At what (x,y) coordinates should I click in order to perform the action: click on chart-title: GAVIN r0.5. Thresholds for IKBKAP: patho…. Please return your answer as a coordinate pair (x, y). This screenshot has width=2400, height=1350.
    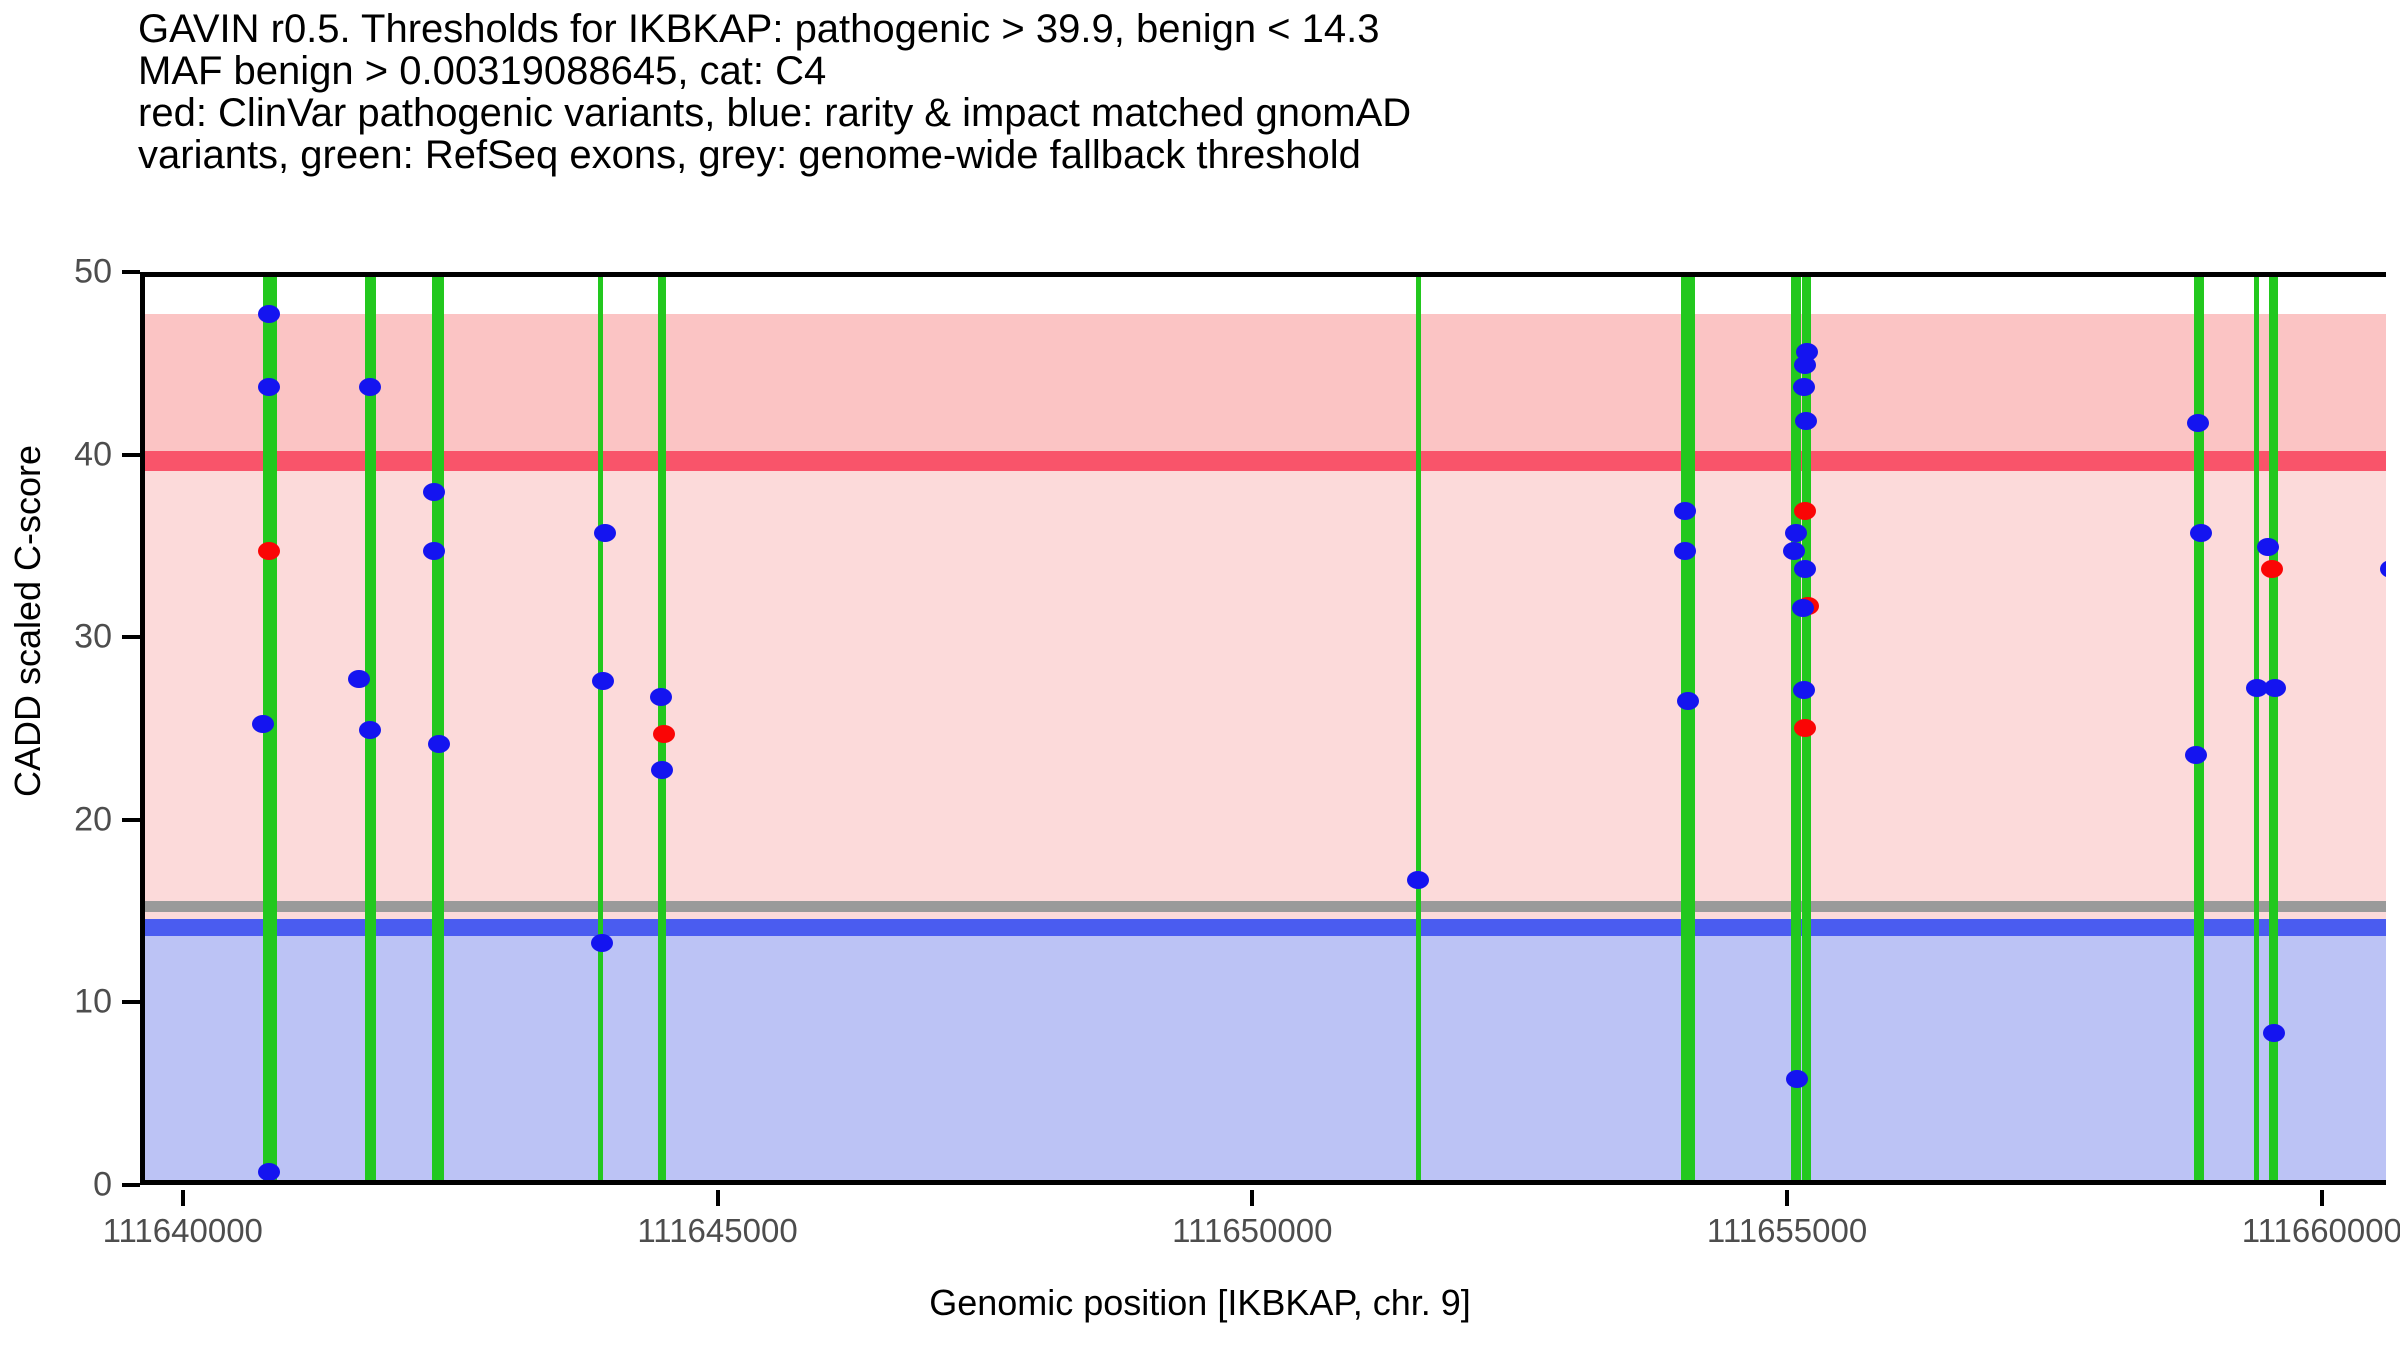
    Looking at the image, I should click on (1258, 92).